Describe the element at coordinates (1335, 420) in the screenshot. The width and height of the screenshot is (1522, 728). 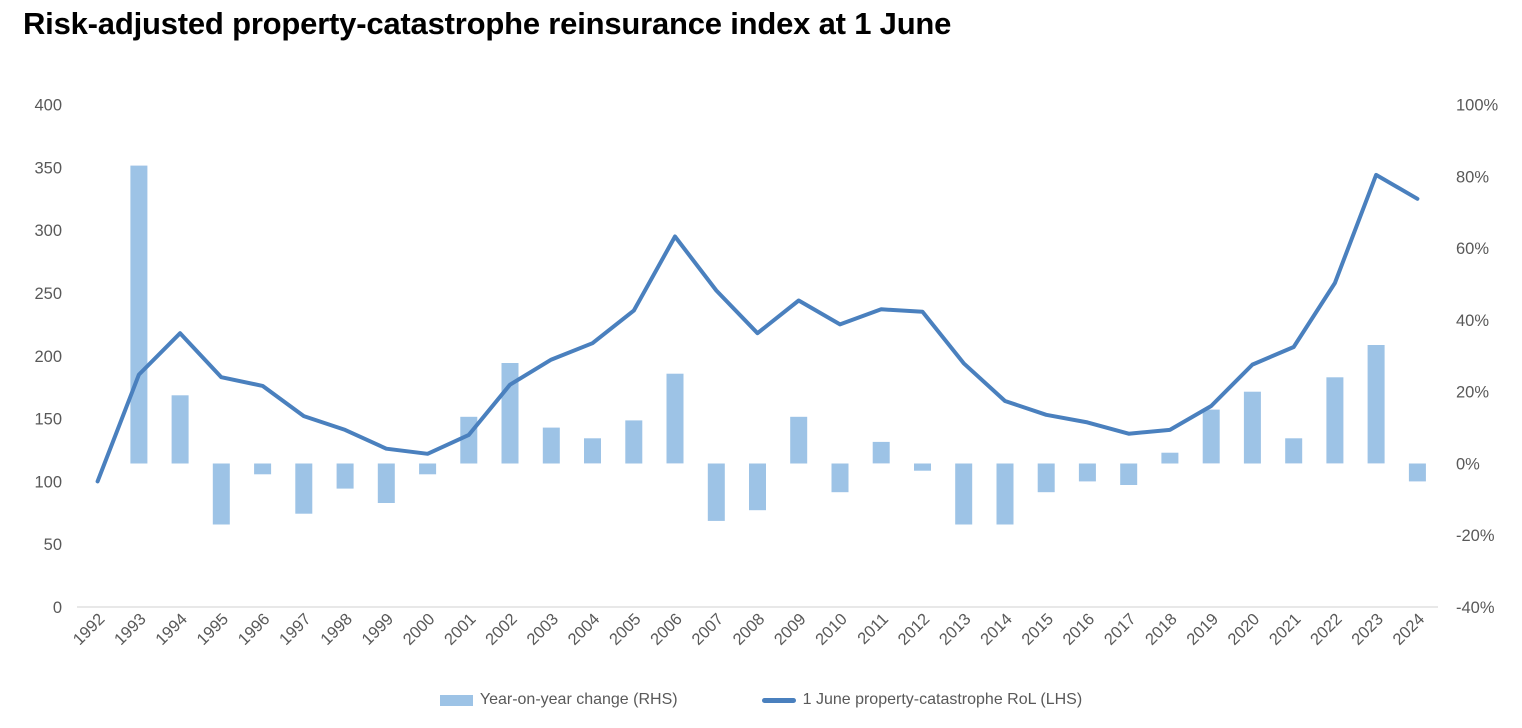
I see `bar-2022` at that location.